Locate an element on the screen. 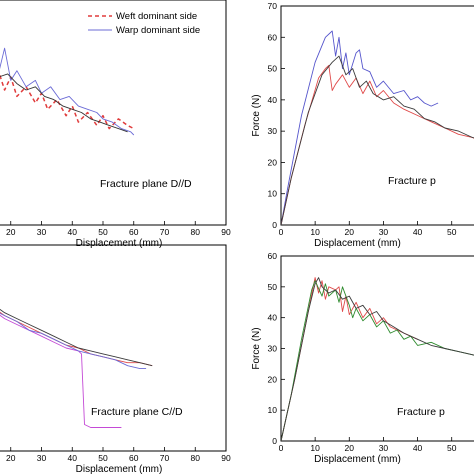  legend: Weft dominant side Warp dominant side is located at coordinates (144, 23).